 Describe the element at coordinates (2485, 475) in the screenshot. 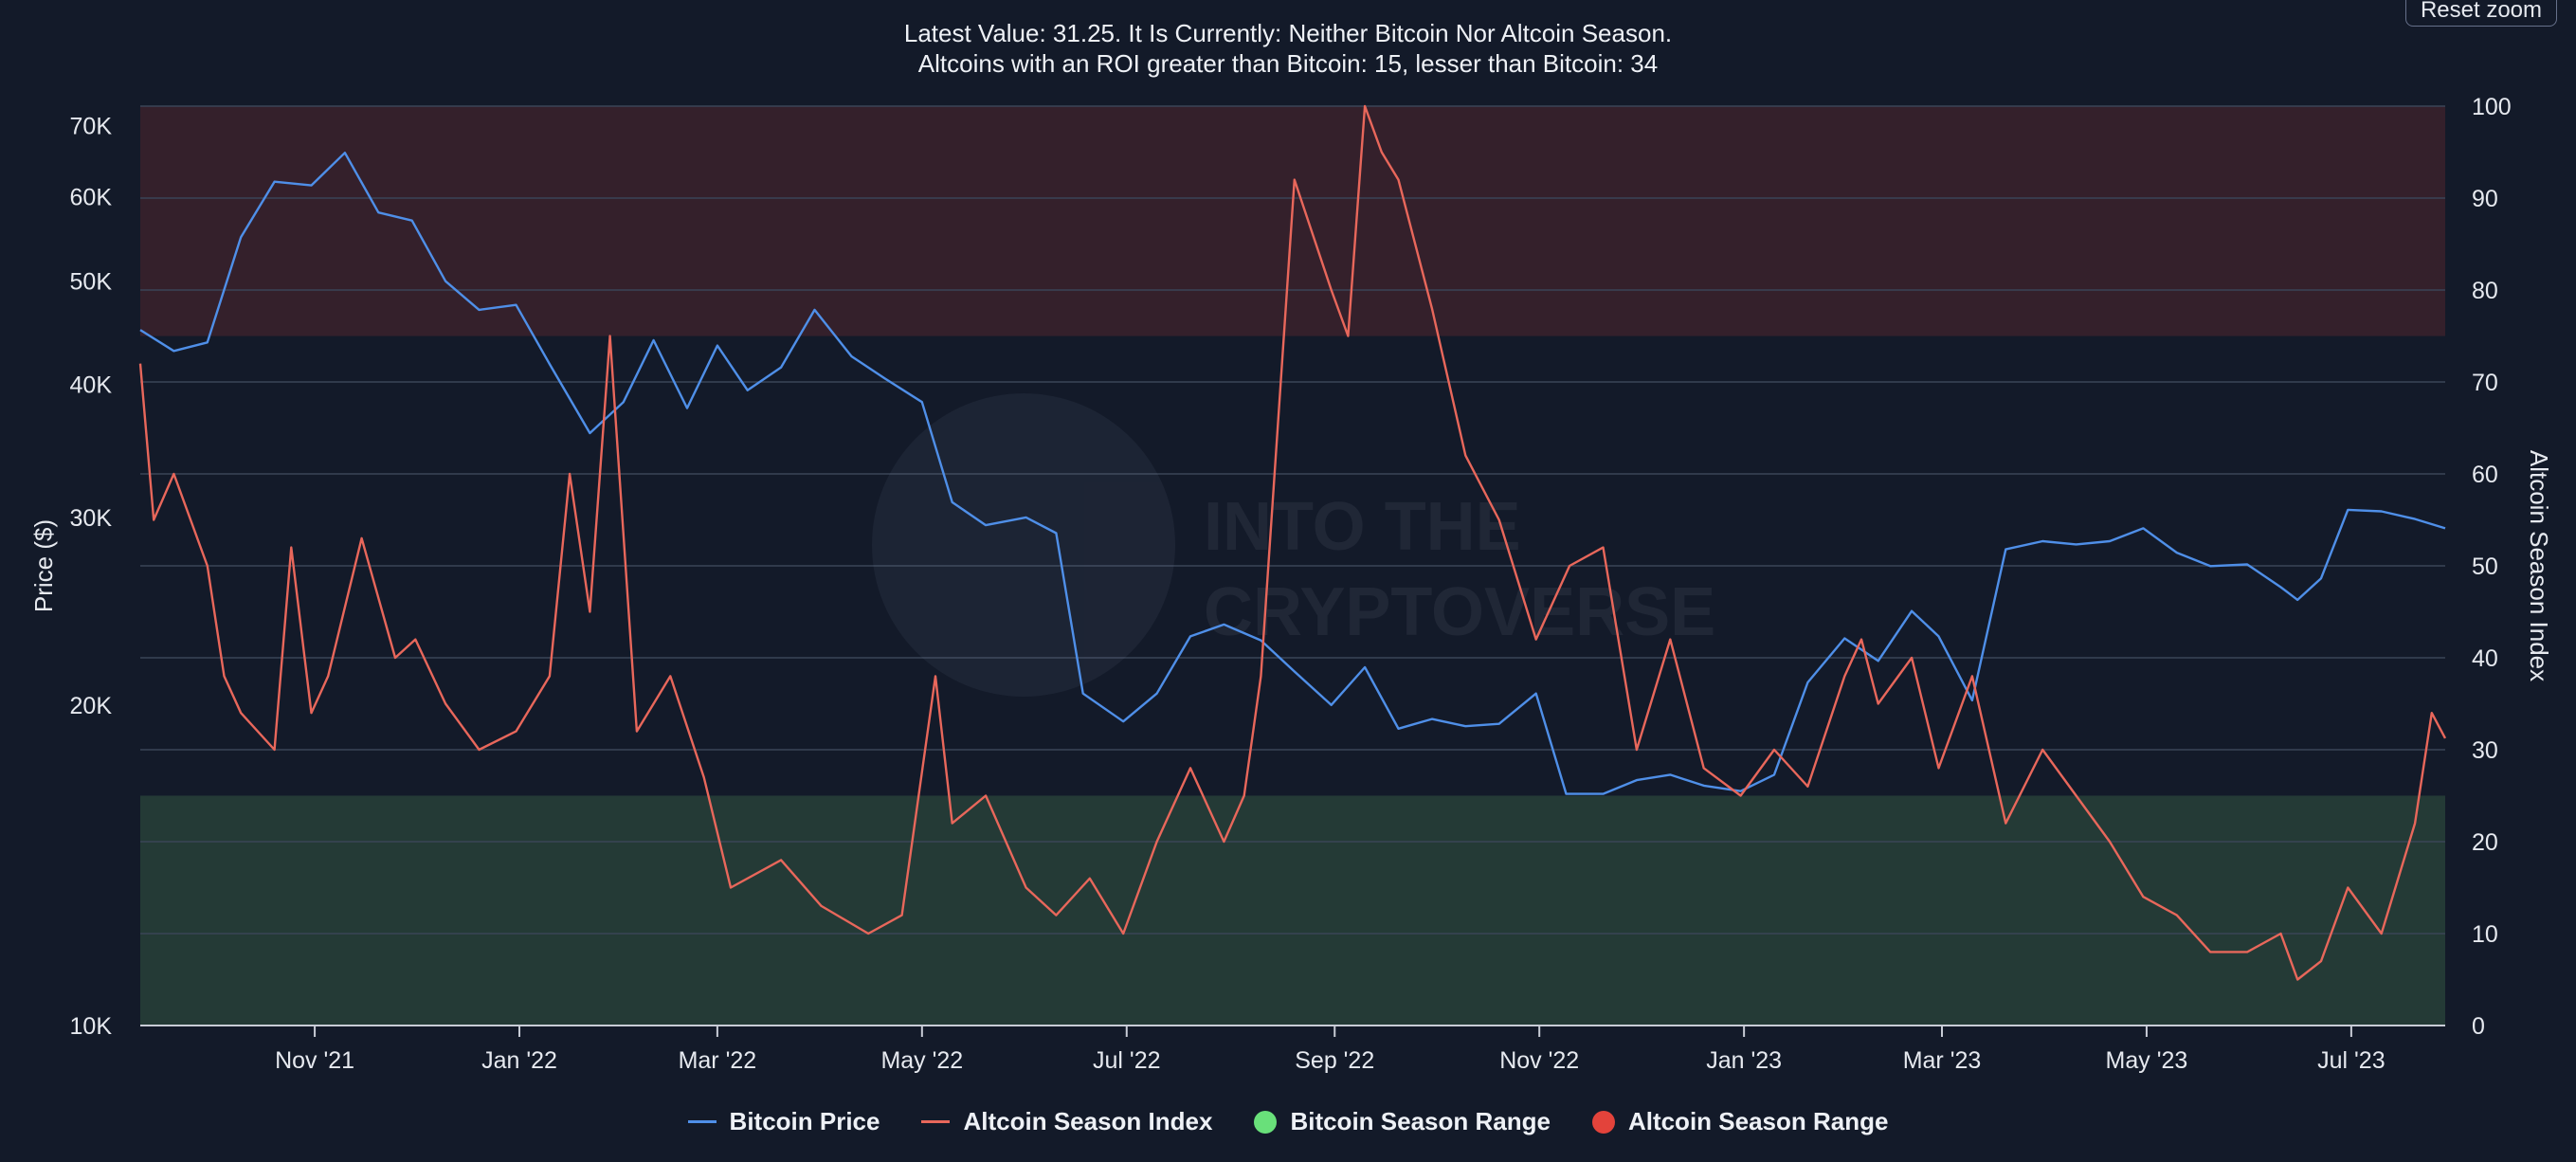

I see `y-right-tick-label: 60` at that location.